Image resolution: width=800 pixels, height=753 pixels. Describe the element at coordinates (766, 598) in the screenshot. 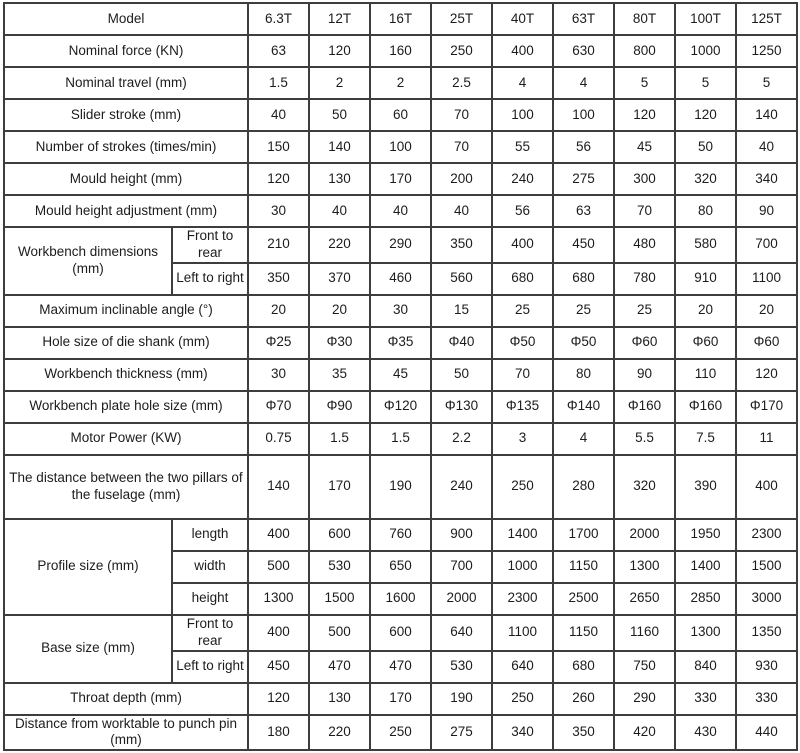

I see `value-cell: 3000` at that location.